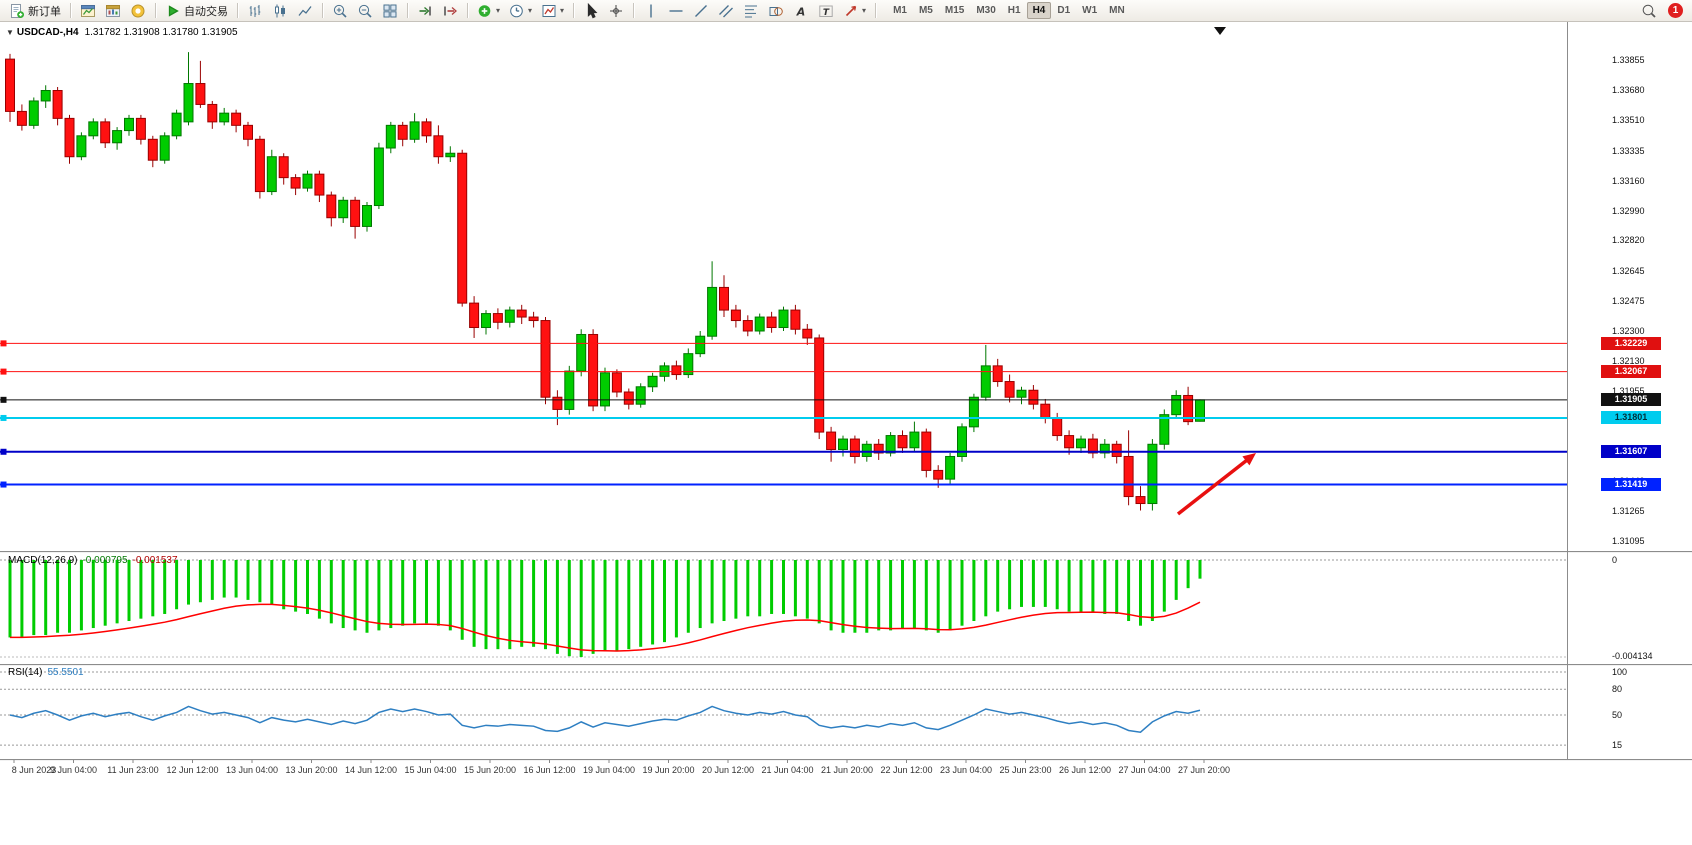  I want to click on arrows-icon, so click(851, 11).